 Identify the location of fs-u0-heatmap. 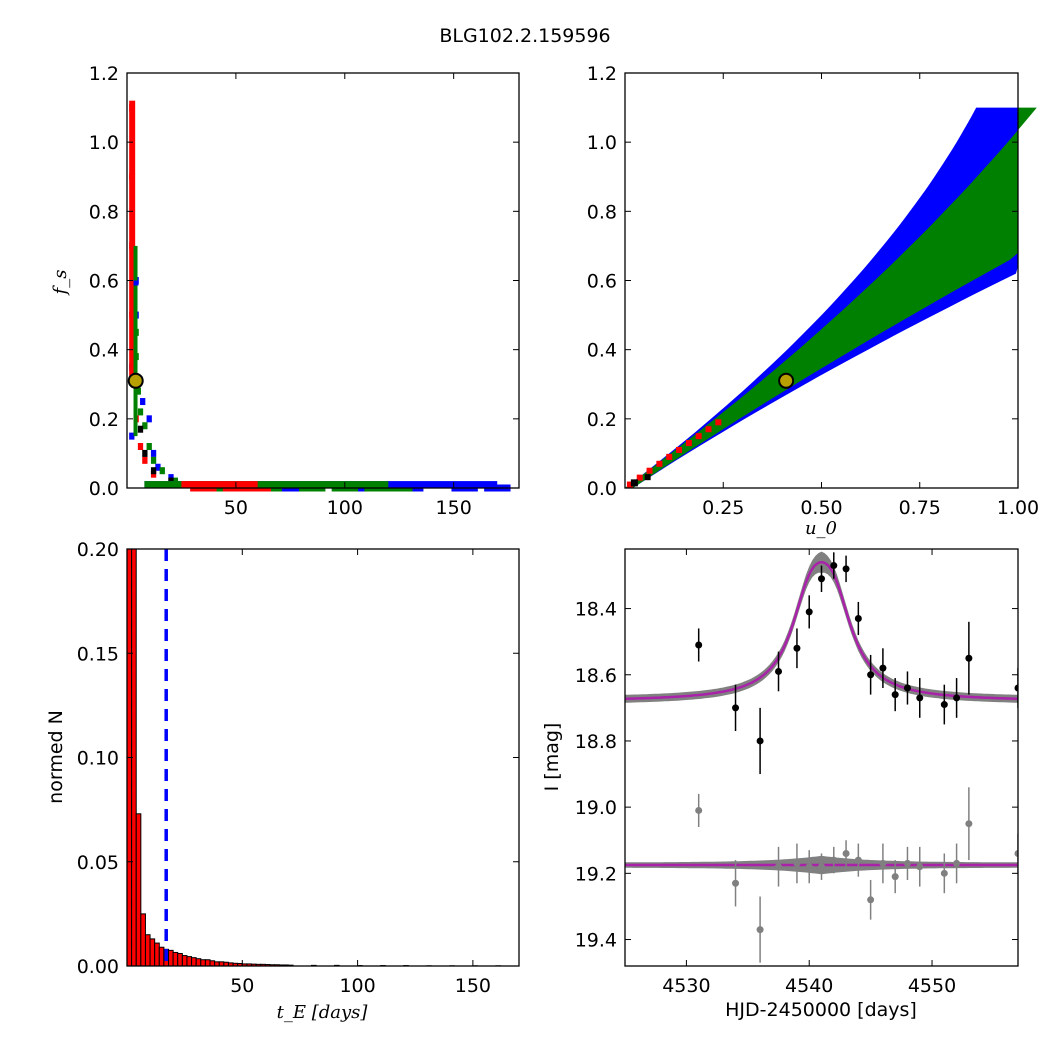
(831, 297).